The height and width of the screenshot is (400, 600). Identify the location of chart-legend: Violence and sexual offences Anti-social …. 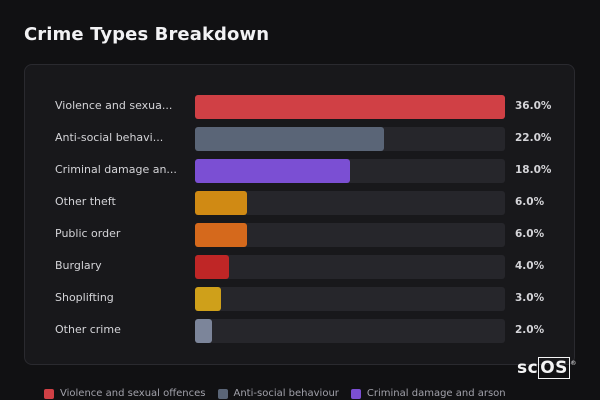
(281, 393).